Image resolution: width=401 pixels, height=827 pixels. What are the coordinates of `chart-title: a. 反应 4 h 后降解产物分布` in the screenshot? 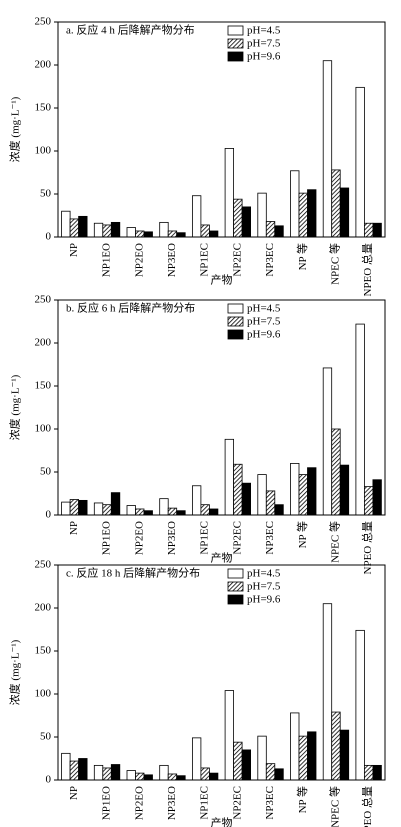 It's located at (130, 30).